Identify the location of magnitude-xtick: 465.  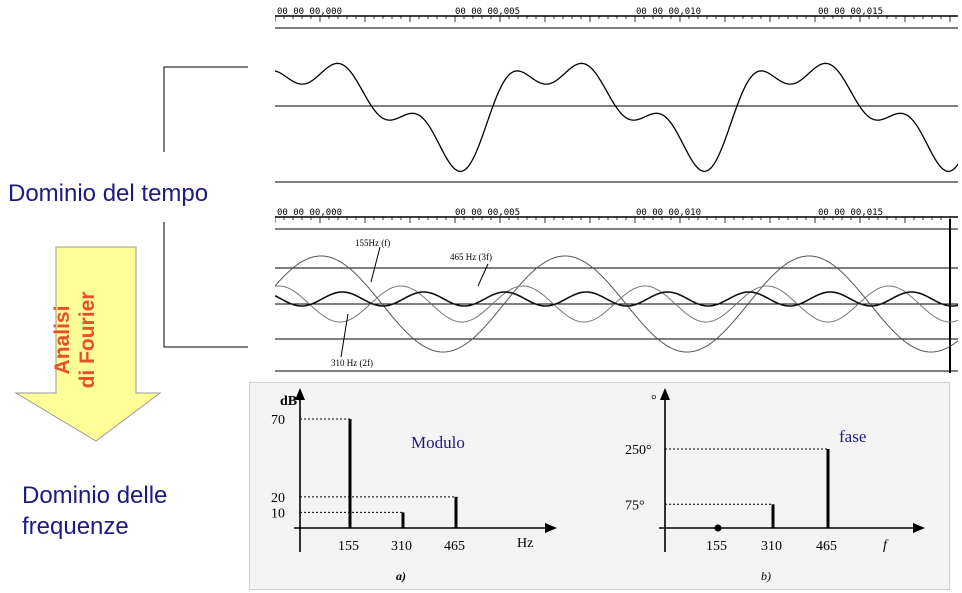
(454, 546).